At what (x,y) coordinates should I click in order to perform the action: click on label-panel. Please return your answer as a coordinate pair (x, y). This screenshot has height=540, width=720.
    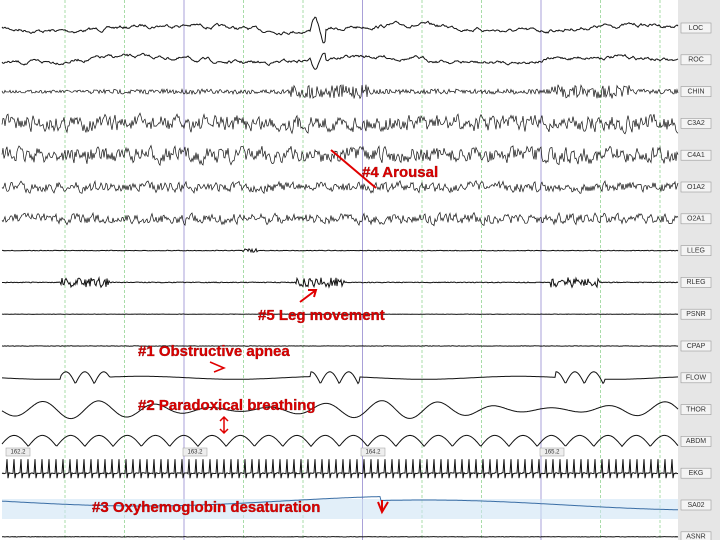
    Looking at the image, I should click on (699, 270).